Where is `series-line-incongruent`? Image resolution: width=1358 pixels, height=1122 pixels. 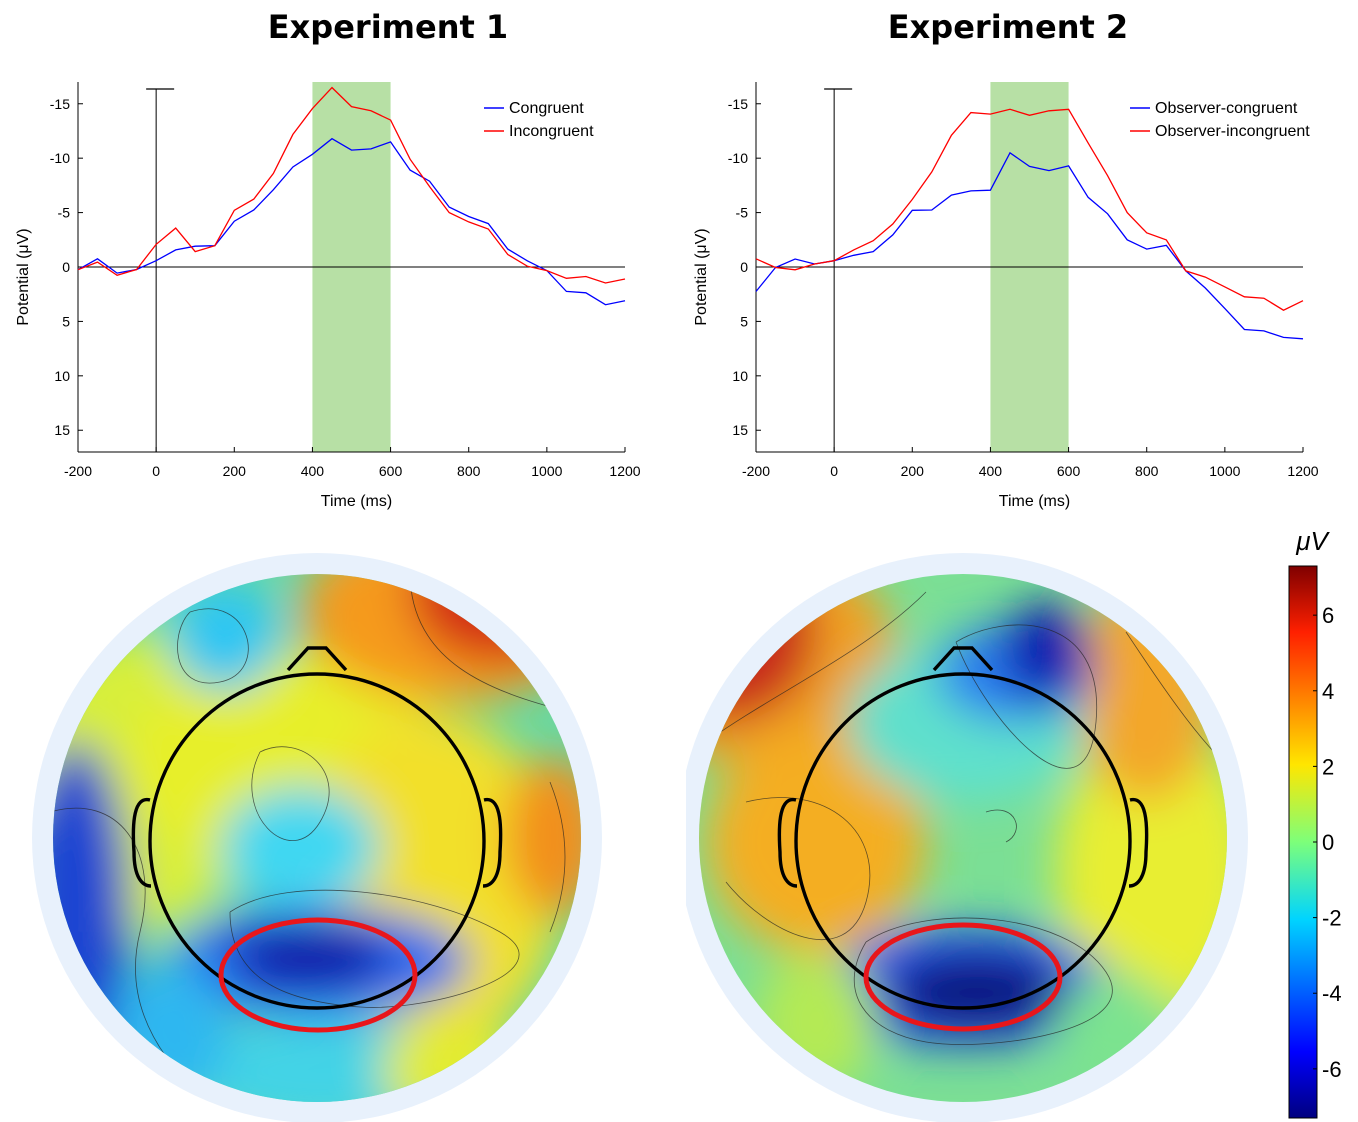 series-line-incongruent is located at coordinates (351, 185).